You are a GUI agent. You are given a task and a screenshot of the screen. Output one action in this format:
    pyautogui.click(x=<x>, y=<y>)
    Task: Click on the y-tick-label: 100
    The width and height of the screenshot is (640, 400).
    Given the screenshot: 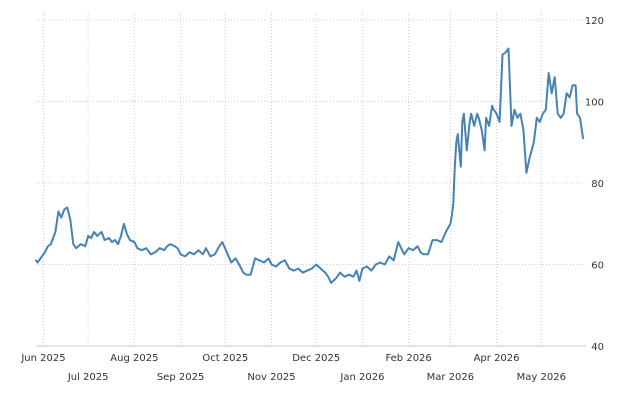 What is the action you would take?
    pyautogui.click(x=594, y=103)
    